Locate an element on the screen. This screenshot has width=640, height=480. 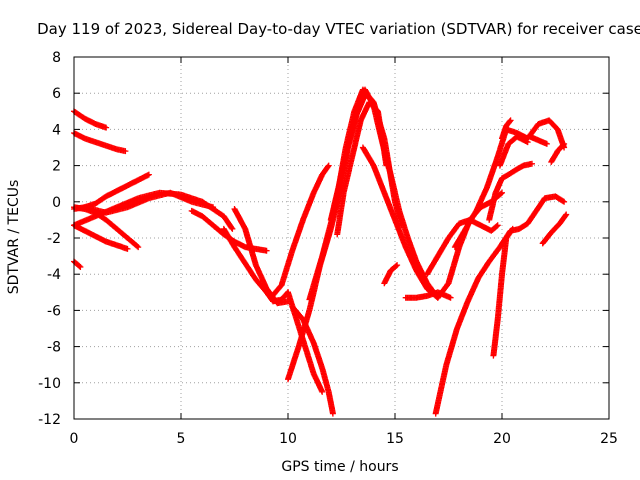
x-tick-label: 20 is located at coordinates (502, 439).